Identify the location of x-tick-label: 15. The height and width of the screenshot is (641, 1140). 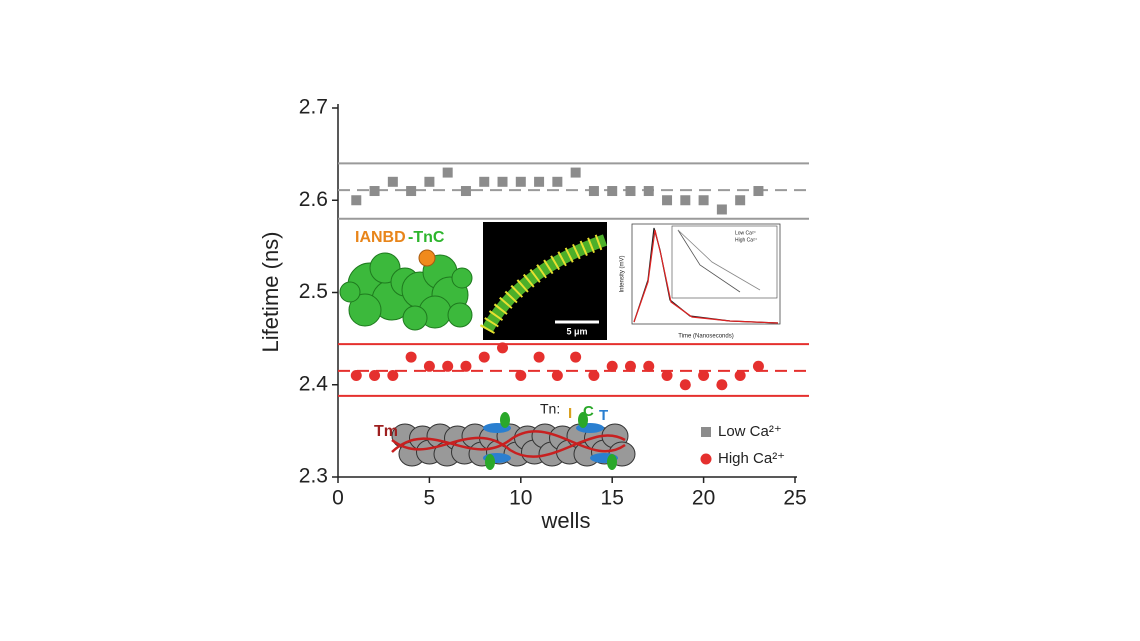
(612, 498).